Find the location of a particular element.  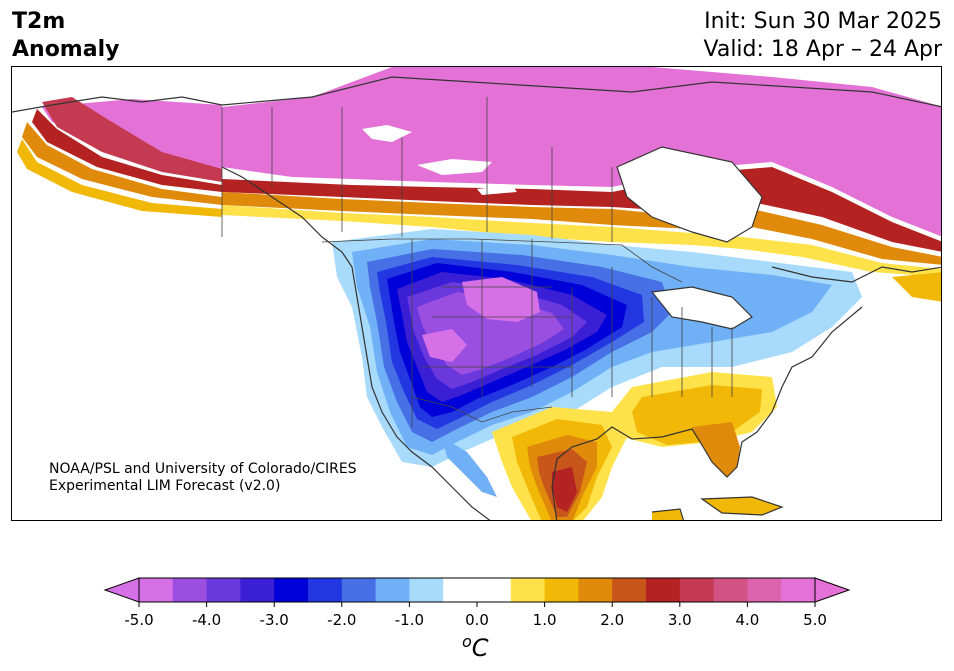

anomaly-warm-cuba is located at coordinates (742, 506).